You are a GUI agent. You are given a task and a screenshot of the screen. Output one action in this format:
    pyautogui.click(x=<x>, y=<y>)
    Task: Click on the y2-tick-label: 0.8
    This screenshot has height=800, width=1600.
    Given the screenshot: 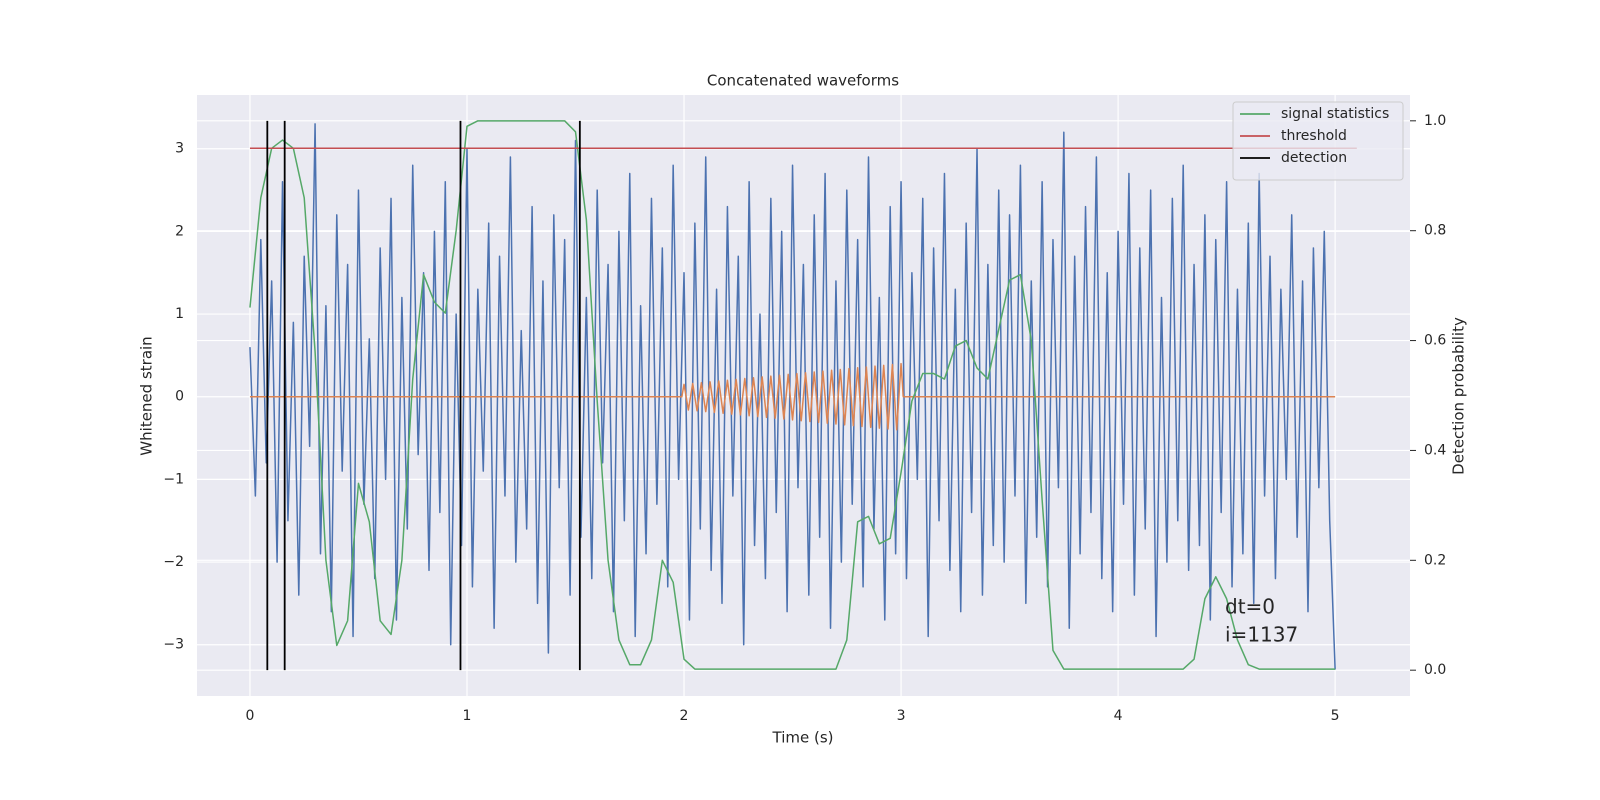 What is the action you would take?
    pyautogui.click(x=1435, y=231)
    